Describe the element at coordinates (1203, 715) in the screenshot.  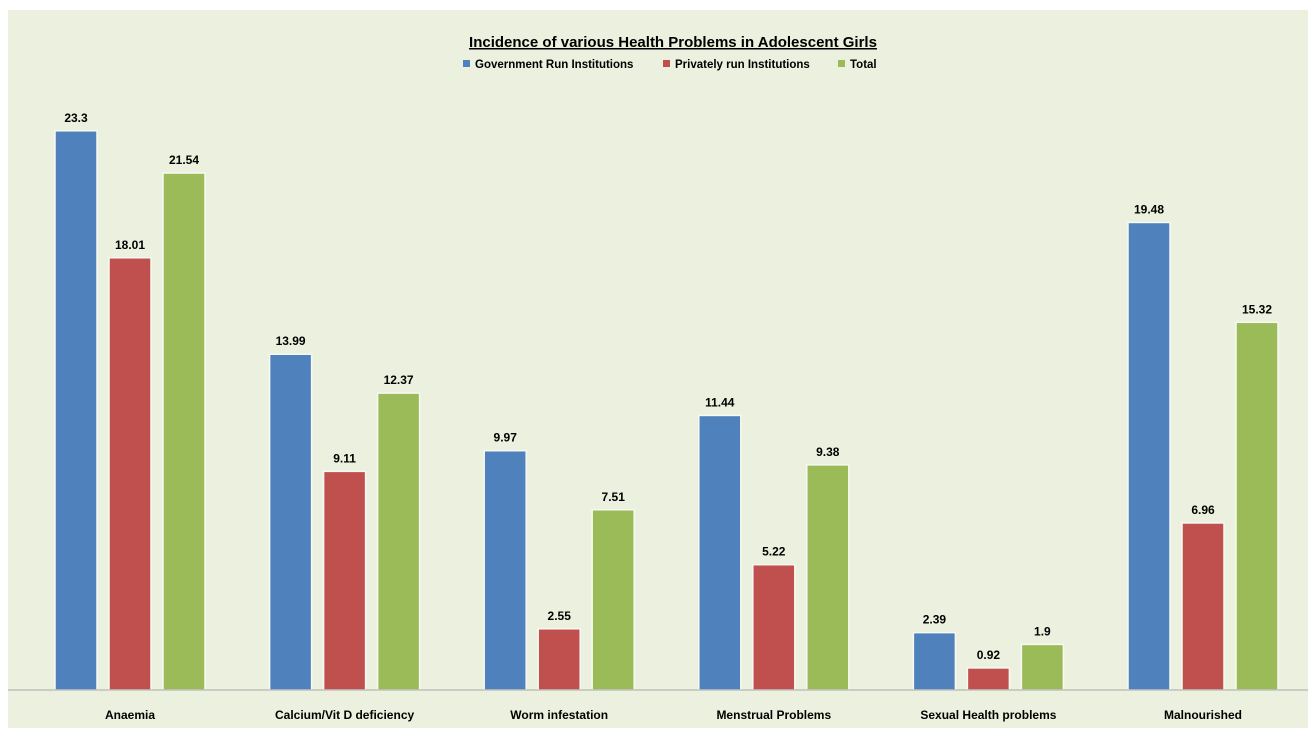
I see `category-label-5: Malnourished` at that location.